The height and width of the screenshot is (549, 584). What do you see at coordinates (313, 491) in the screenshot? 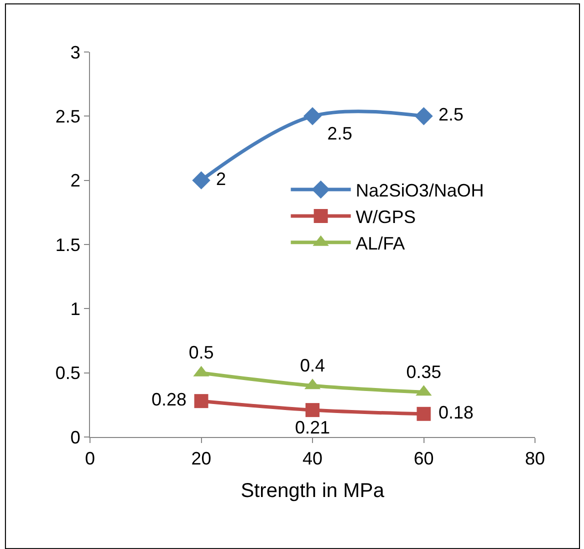
I see `x-axis-title: Strength in MPa` at bounding box center [313, 491].